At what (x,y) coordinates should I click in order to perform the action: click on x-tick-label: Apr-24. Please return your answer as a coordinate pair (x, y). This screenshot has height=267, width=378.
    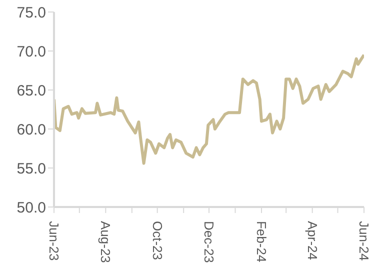
    Looking at the image, I should click on (312, 240).